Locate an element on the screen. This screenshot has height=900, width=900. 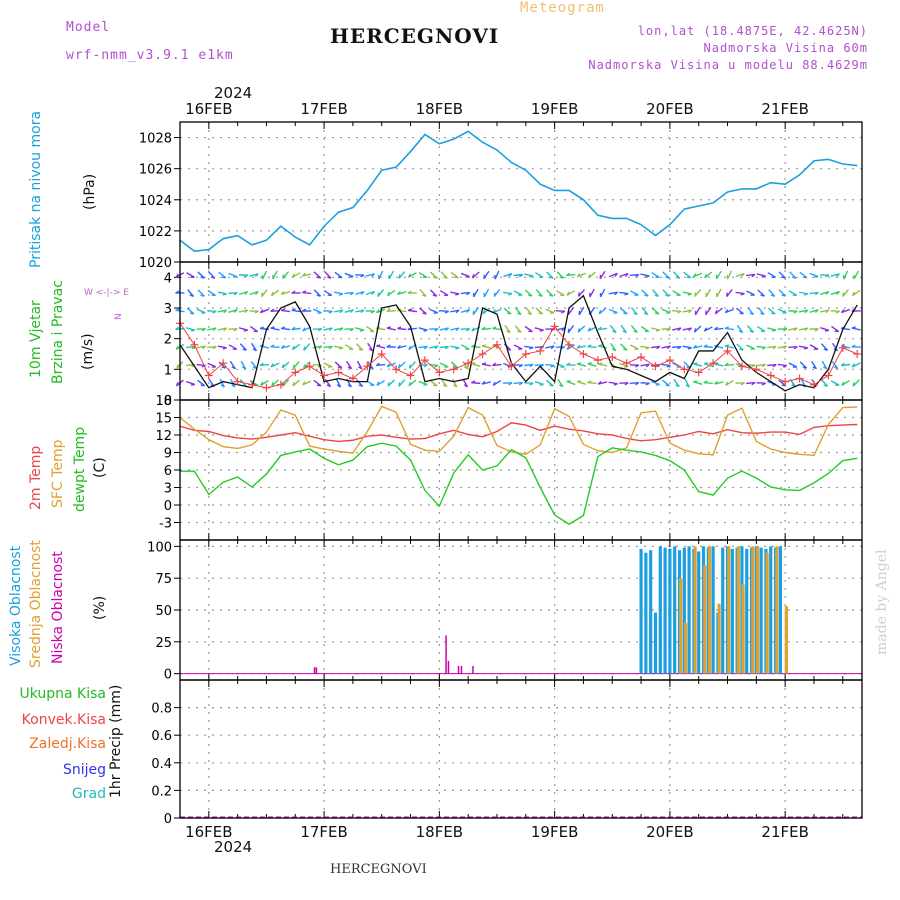
pressure-frame is located at coordinates (521, 192).